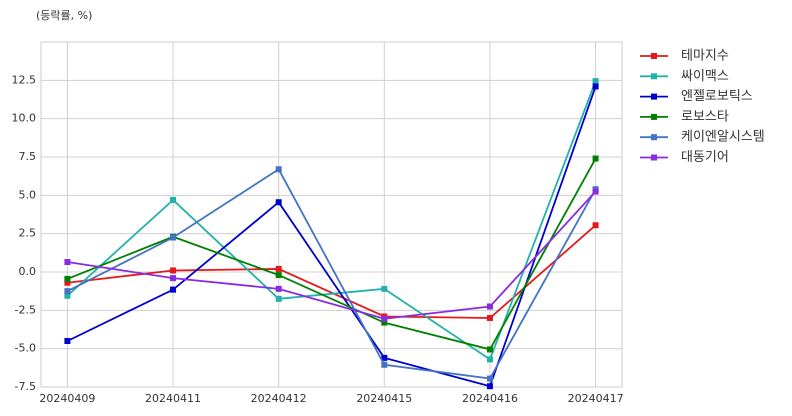 The height and width of the screenshot is (416, 792). Describe the element at coordinates (67, 398) in the screenshot. I see `x-tick-label: 20240409` at that location.